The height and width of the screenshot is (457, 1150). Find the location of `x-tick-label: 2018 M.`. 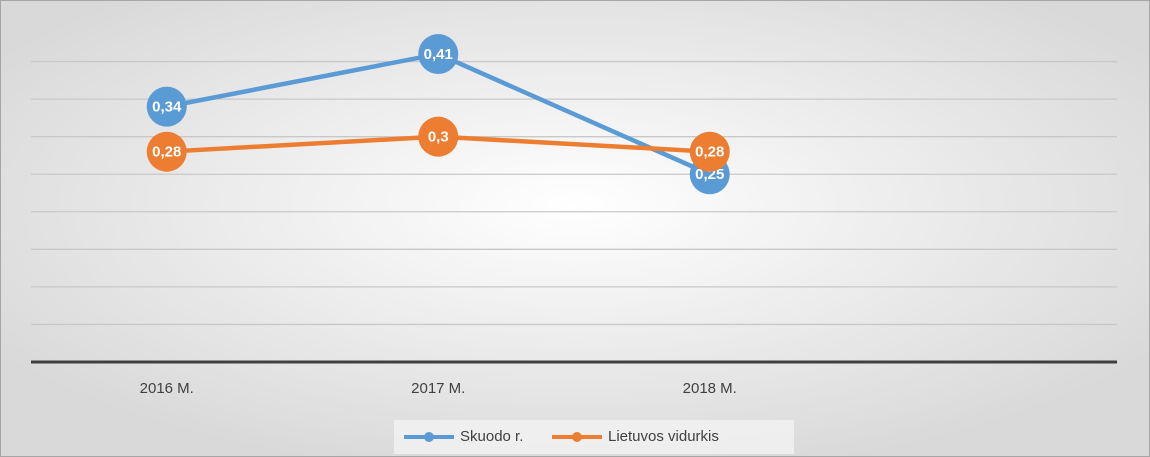

x-tick-label: 2018 M. is located at coordinates (710, 388).